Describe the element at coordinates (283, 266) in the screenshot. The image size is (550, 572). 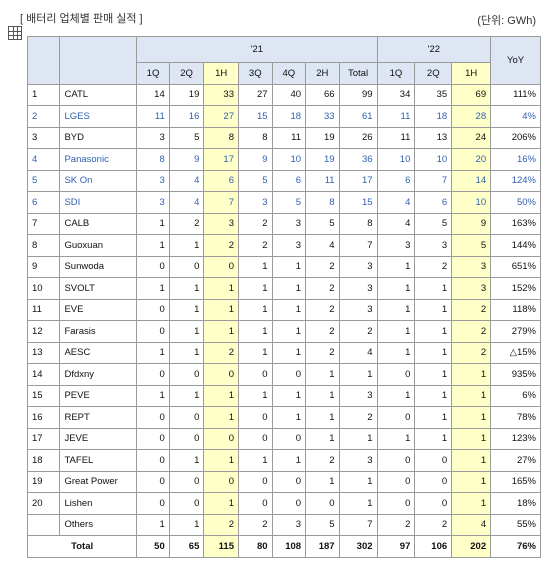
I see `data-row: 9 Sunwoda 0 0 0 1 1 2 3 1 2 3 651%` at that location.